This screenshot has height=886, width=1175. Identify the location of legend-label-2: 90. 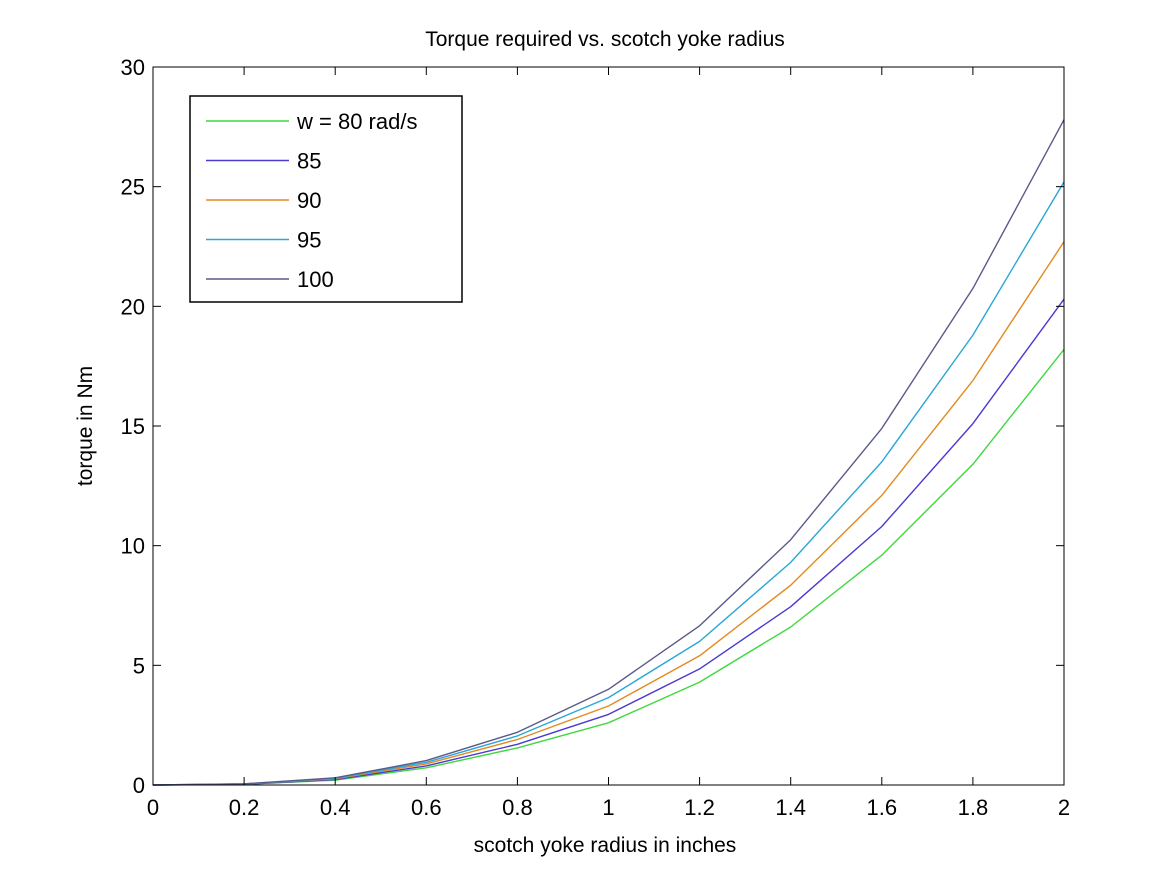
(309, 200).